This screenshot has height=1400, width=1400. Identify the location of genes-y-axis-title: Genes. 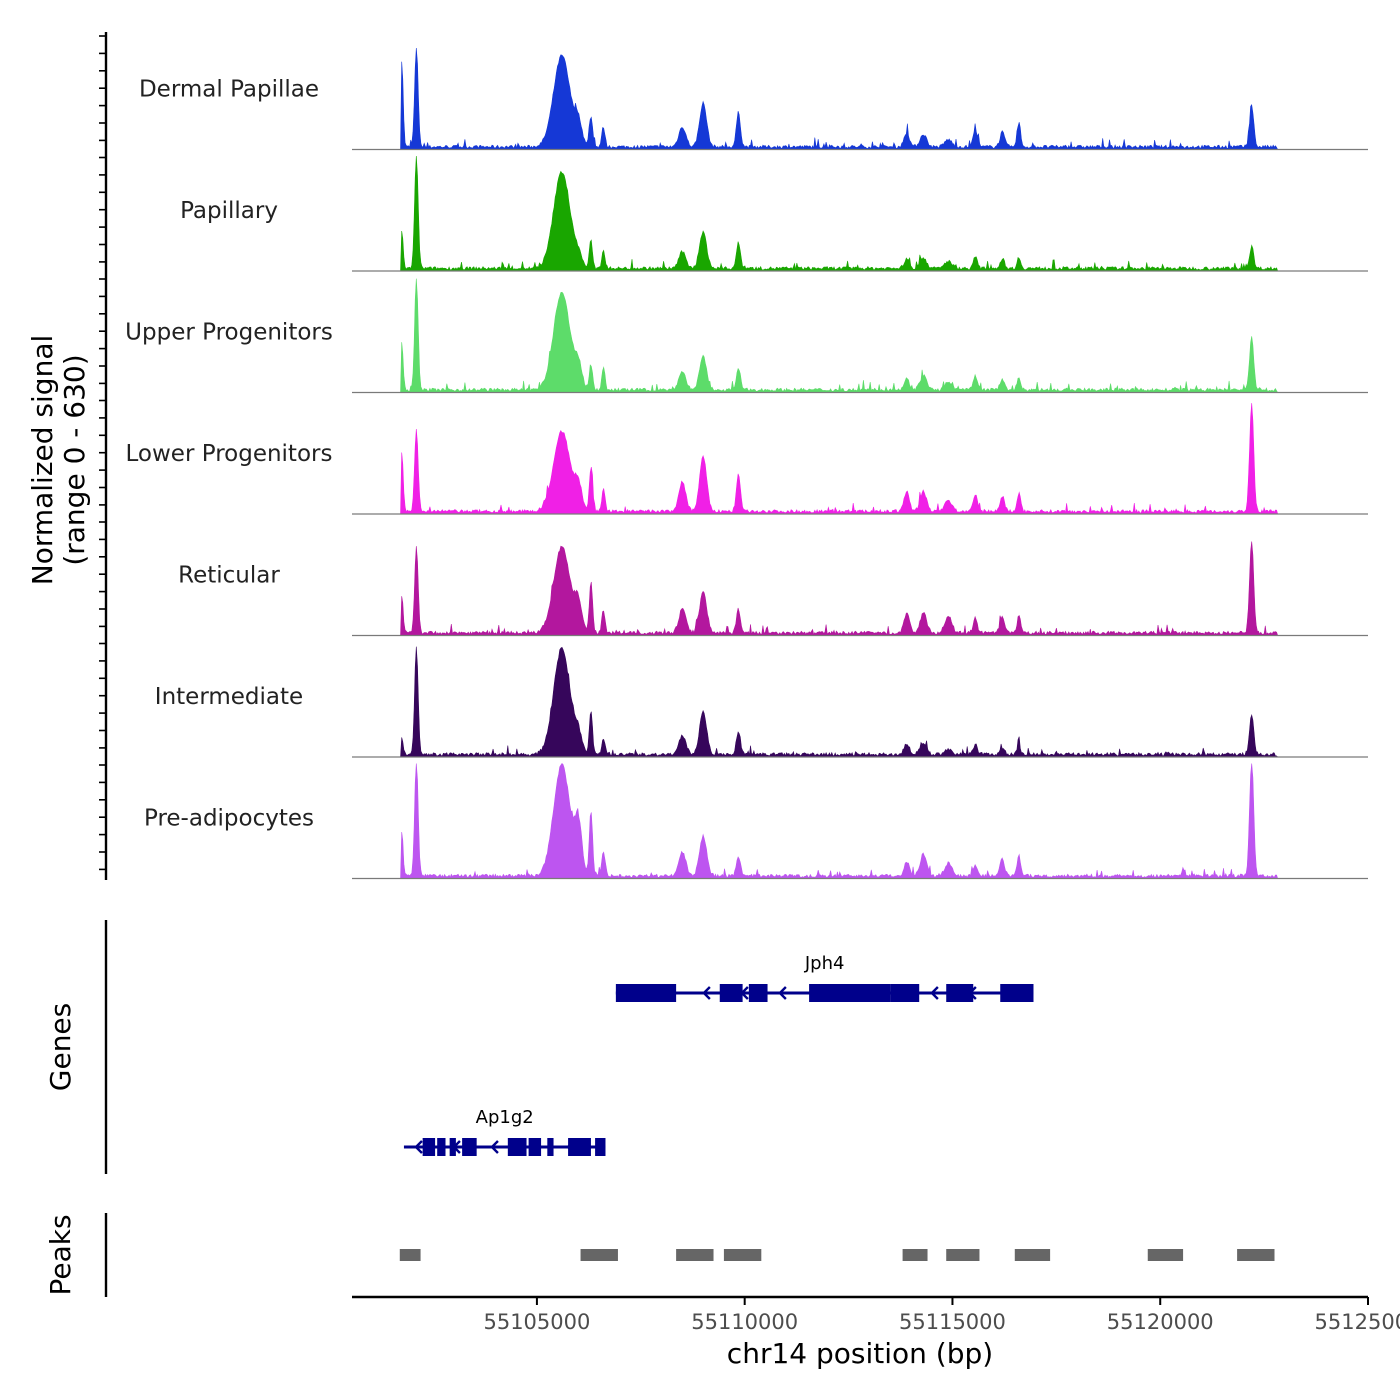
(60, 1047).